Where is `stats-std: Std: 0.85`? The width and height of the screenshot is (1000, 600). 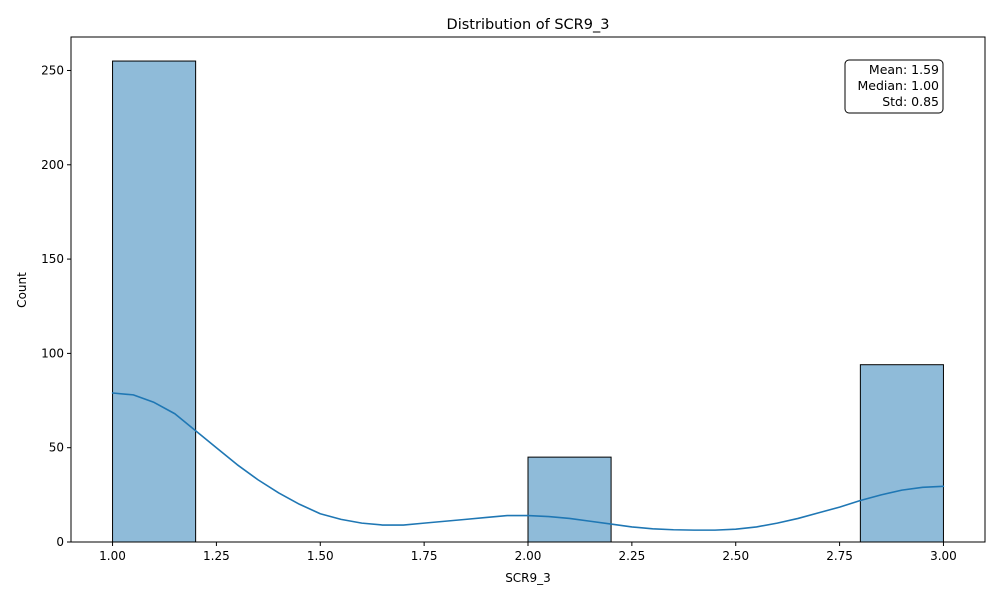
stats-std: Std: 0.85 is located at coordinates (910, 101).